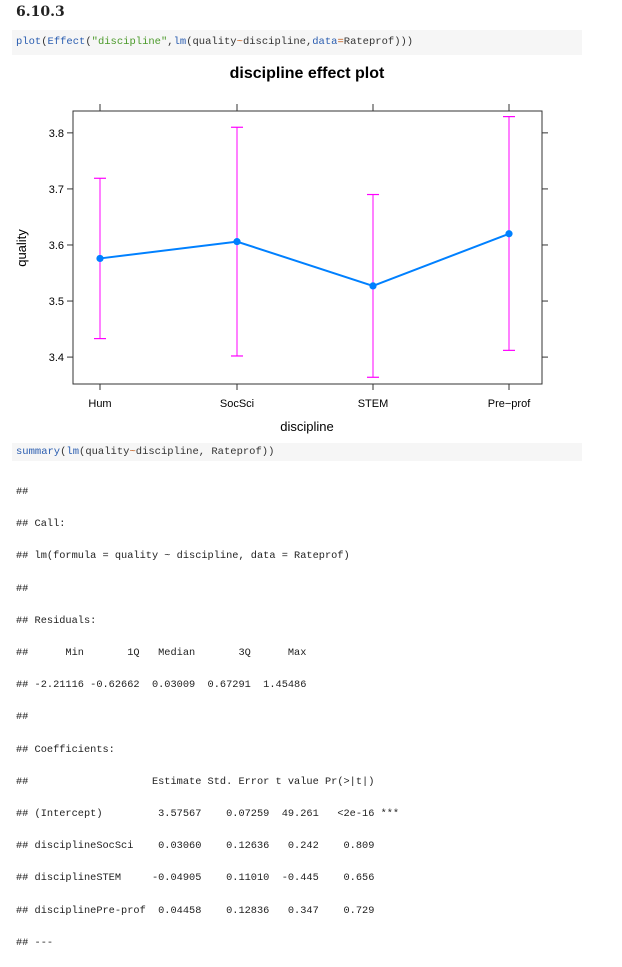 Image resolution: width=622 pixels, height=967 pixels. Describe the element at coordinates (35, 942) in the screenshot. I see `output-line: ## ---` at that location.